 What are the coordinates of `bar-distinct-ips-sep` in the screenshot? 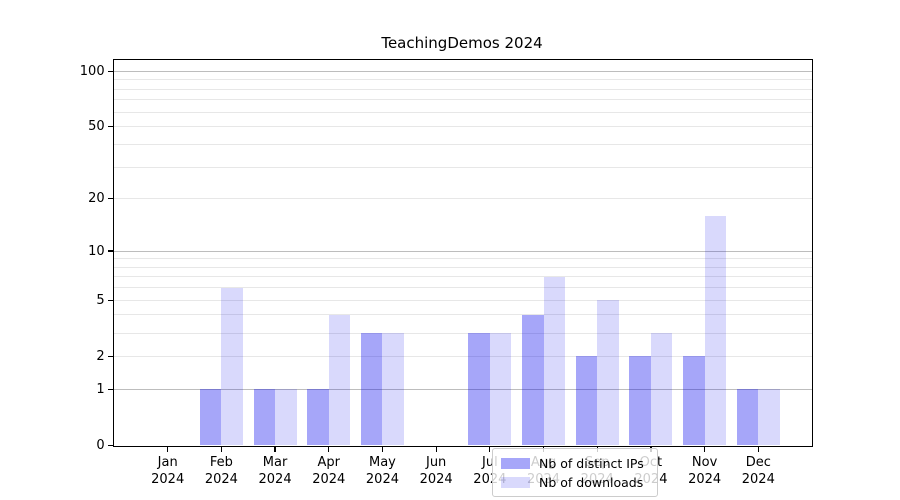 It's located at (586, 401).